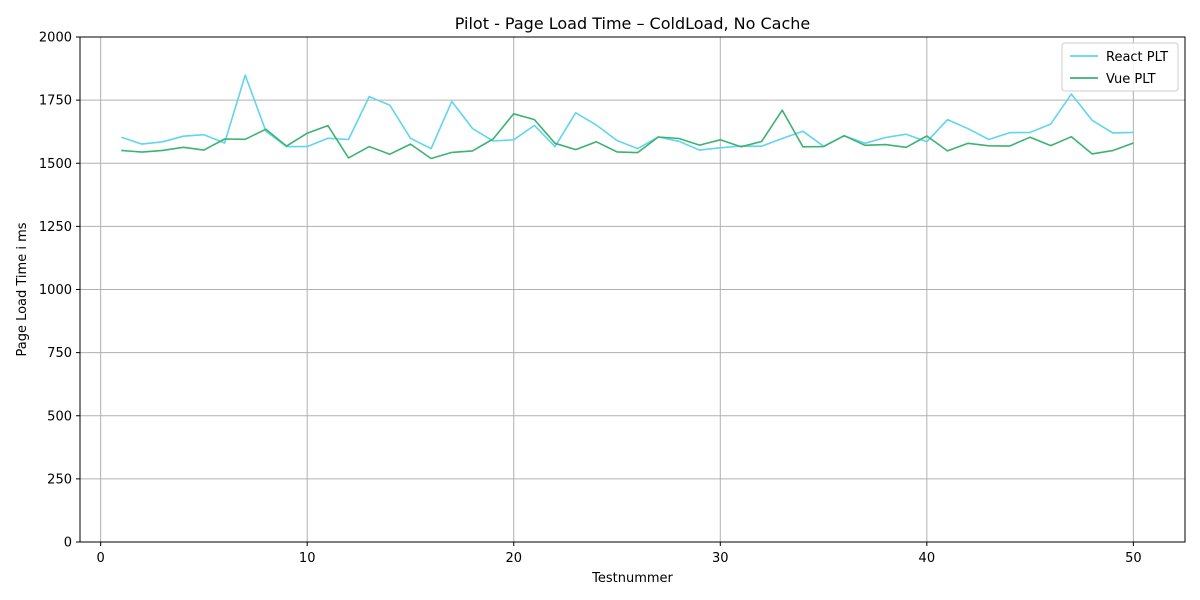 This screenshot has height=600, width=1200. Describe the element at coordinates (55, 38) in the screenshot. I see `y-tick-label: 2000` at that location.